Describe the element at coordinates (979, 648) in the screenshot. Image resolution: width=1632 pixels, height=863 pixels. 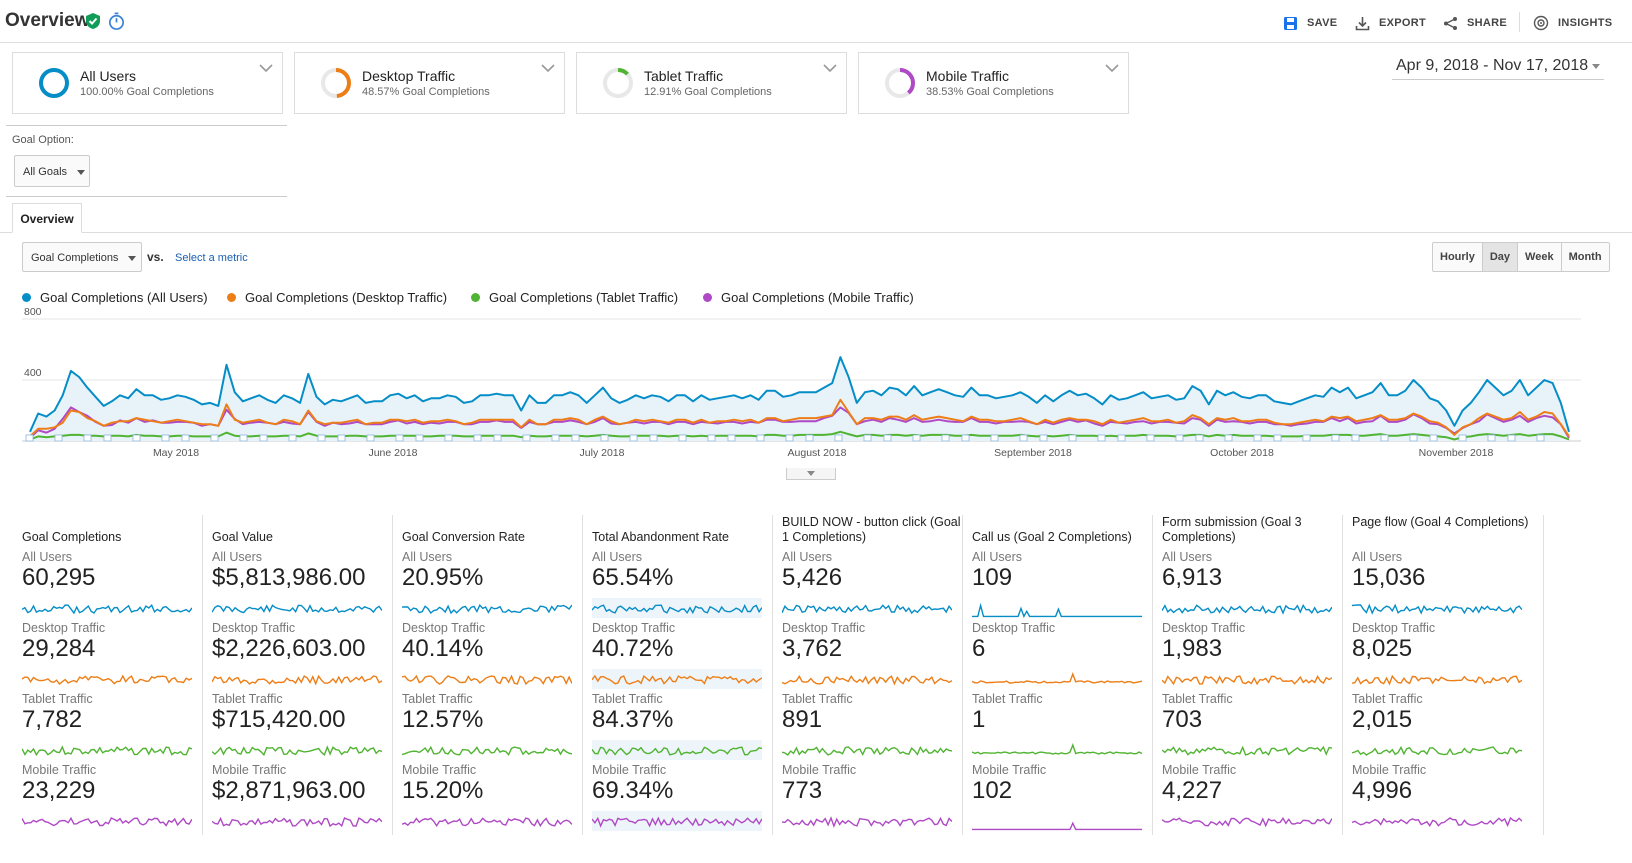
I see `metric-value: 6` at that location.